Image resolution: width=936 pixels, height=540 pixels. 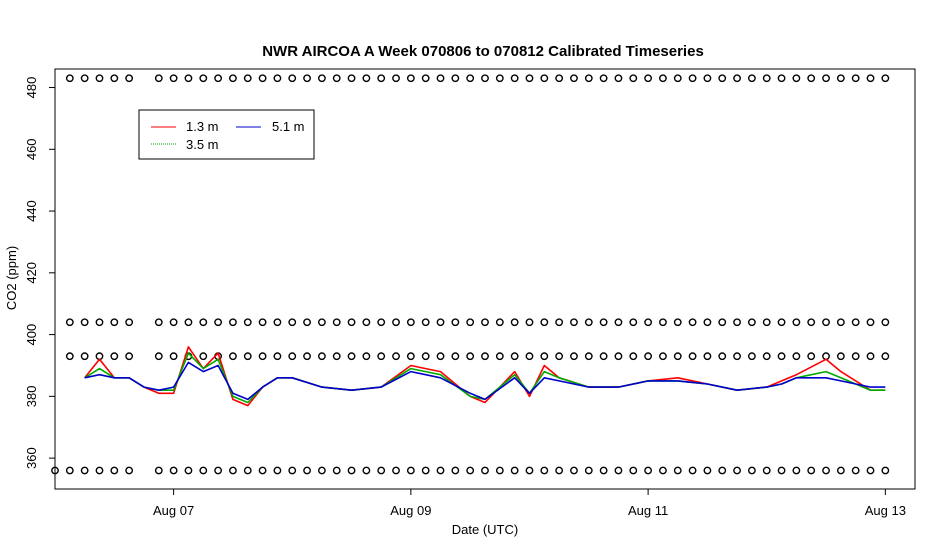 I want to click on x-tick-label: Aug 13, so click(x=885, y=510).